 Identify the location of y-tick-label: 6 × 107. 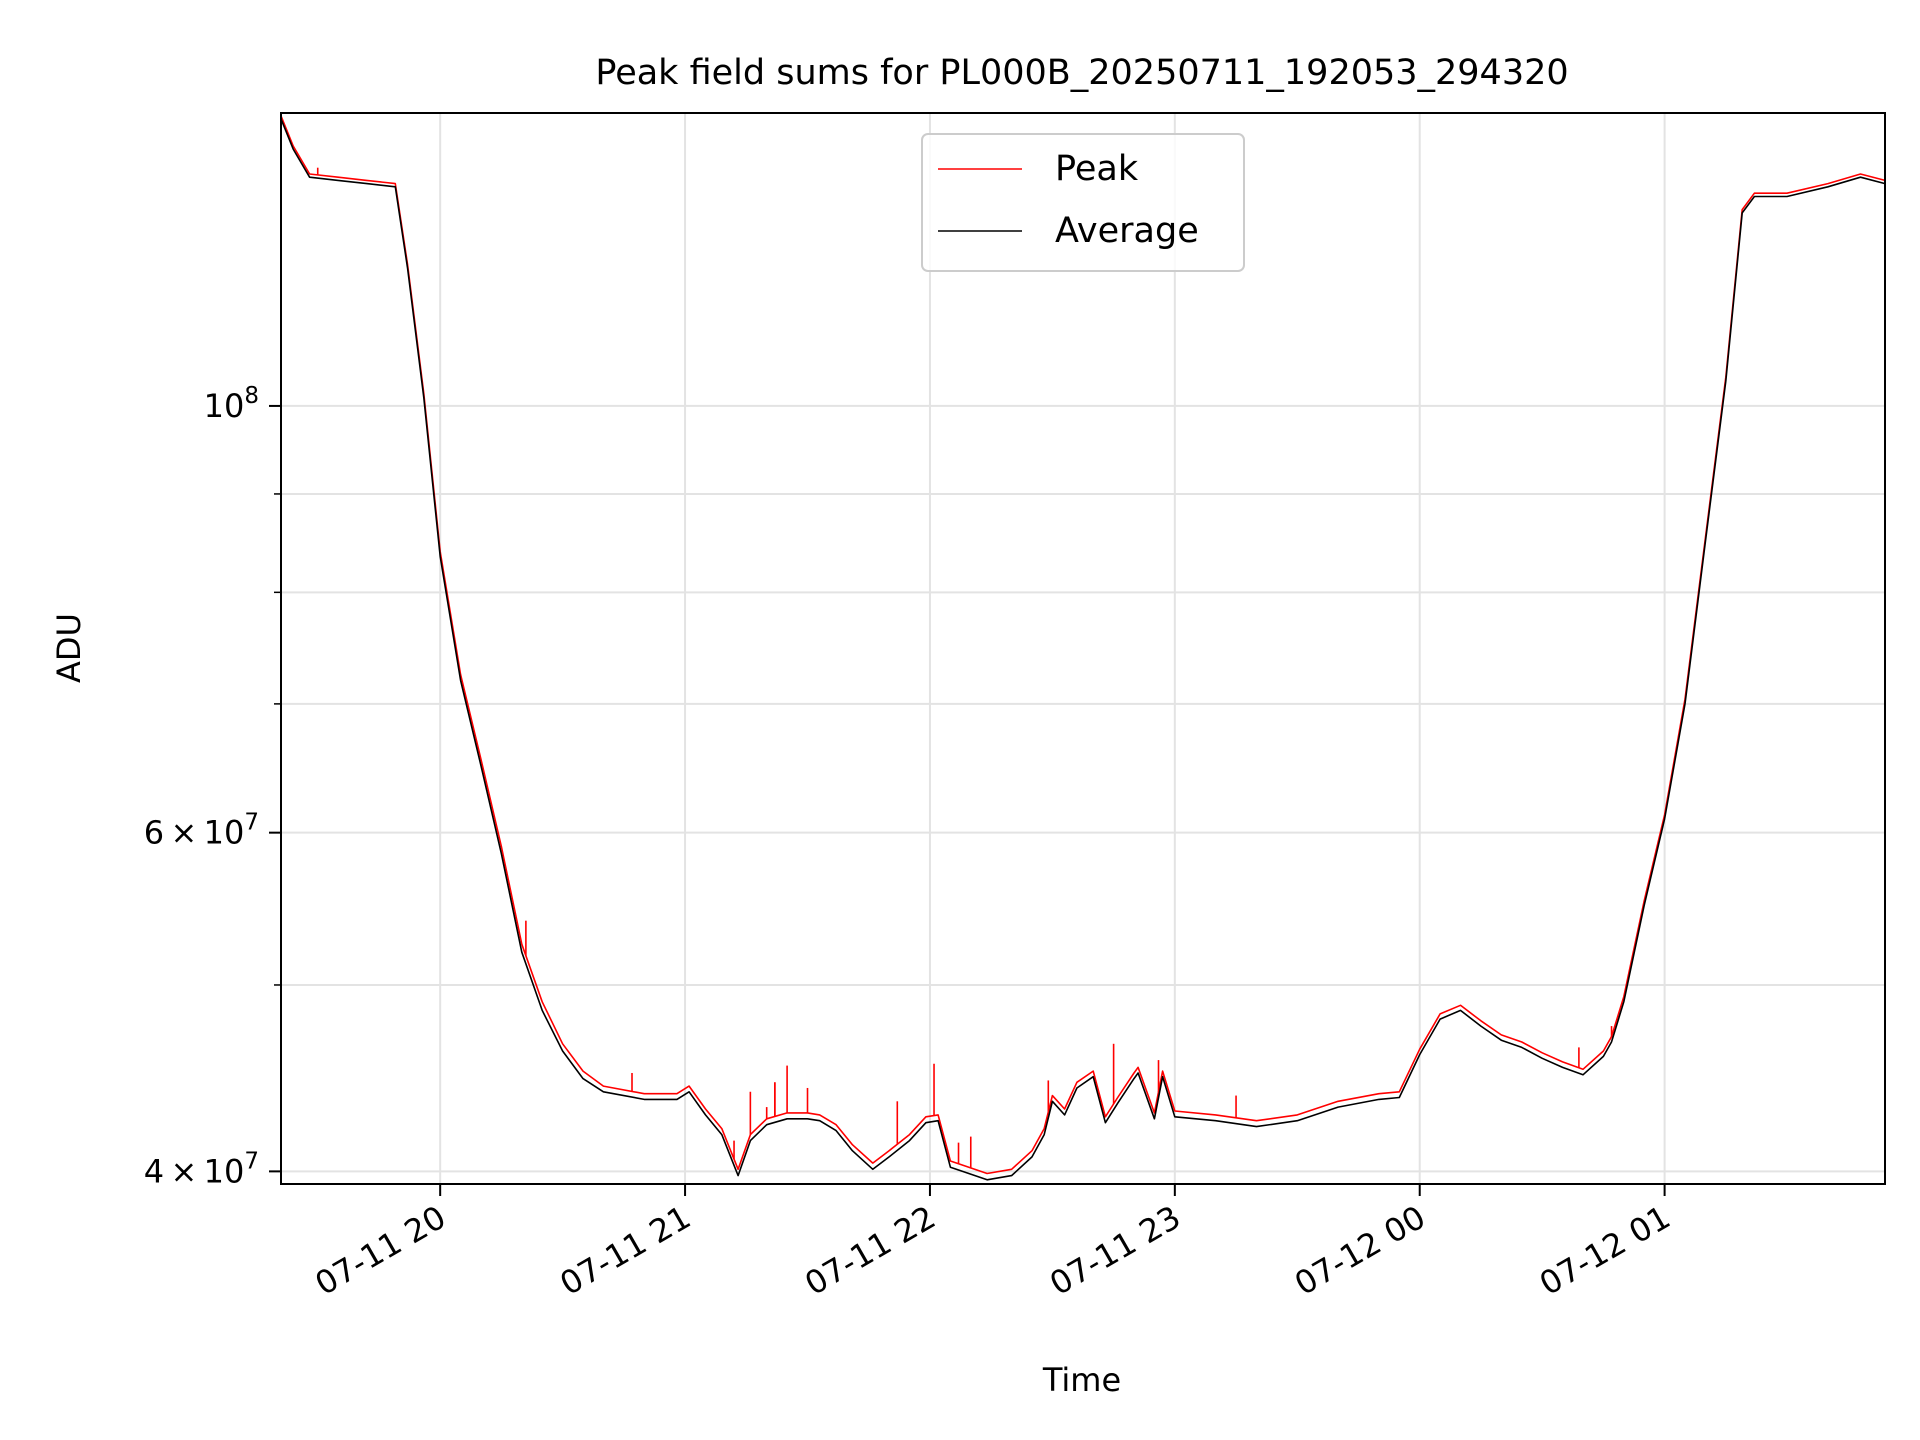
(201, 831).